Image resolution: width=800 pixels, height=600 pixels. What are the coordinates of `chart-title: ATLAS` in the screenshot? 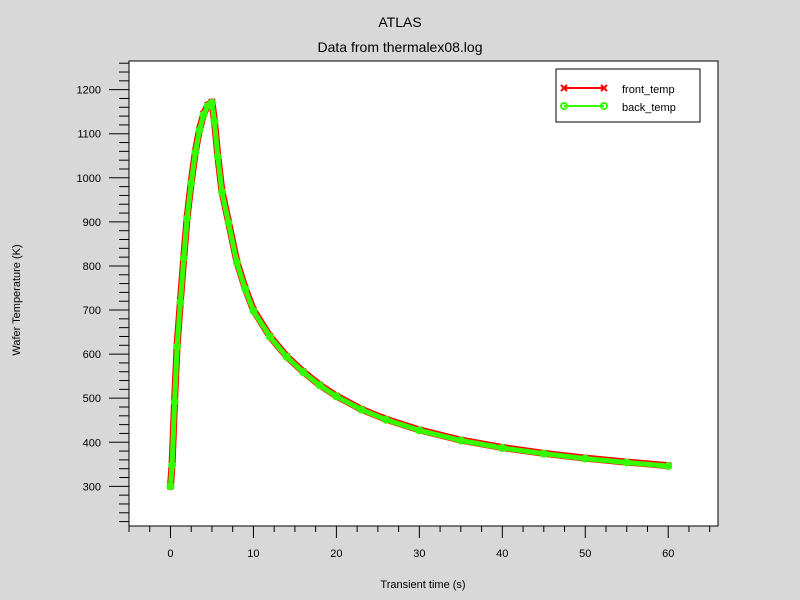 It's located at (399, 22).